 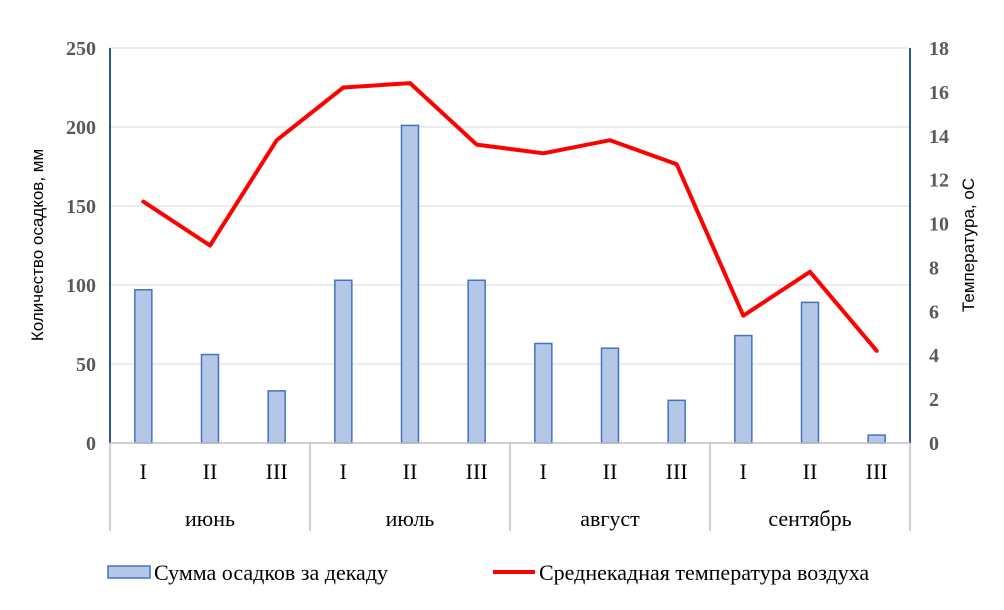 I want to click on y-left-tick-label: 250, so click(x=81, y=49).